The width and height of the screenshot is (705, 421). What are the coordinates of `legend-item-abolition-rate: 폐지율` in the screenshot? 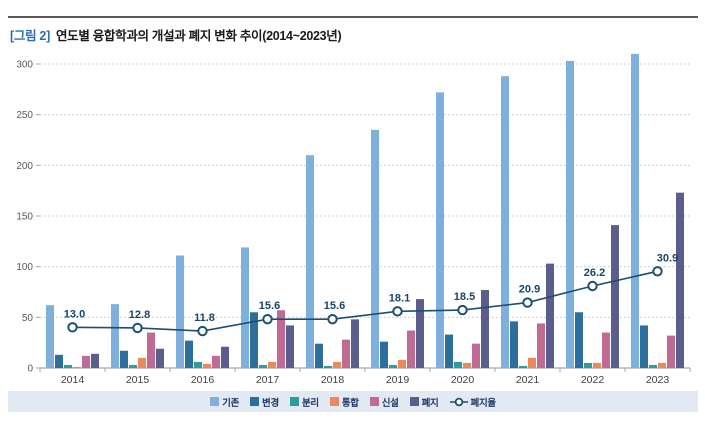 It's located at (472, 402).